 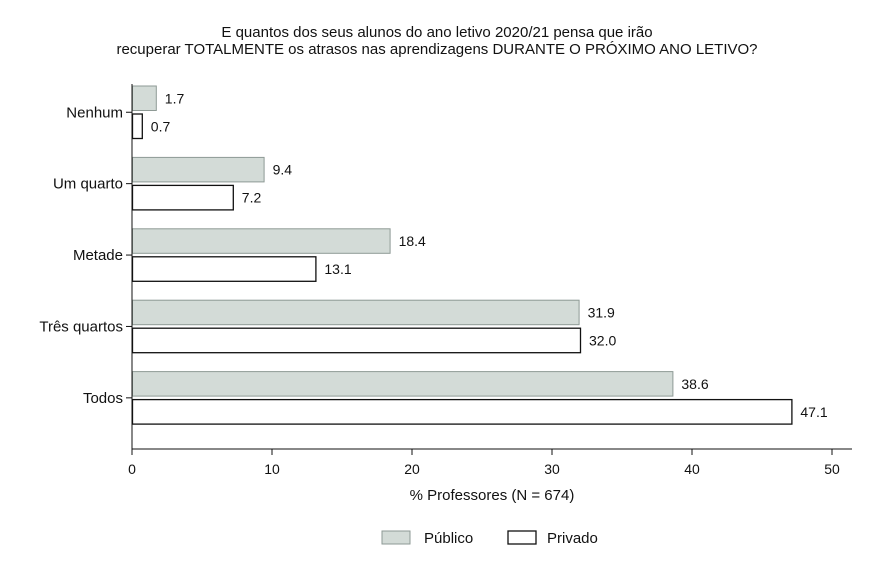 I want to click on value-label-privado-tres-quartos: 32.0, so click(x=602, y=340).